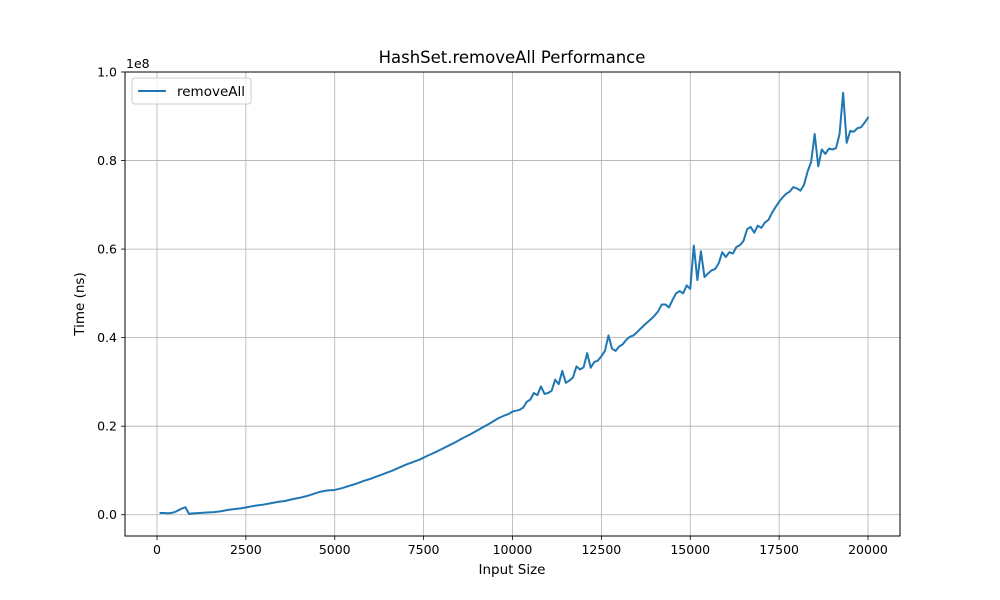 Image resolution: width=1000 pixels, height=600 pixels. I want to click on legend-box, so click(191, 91).